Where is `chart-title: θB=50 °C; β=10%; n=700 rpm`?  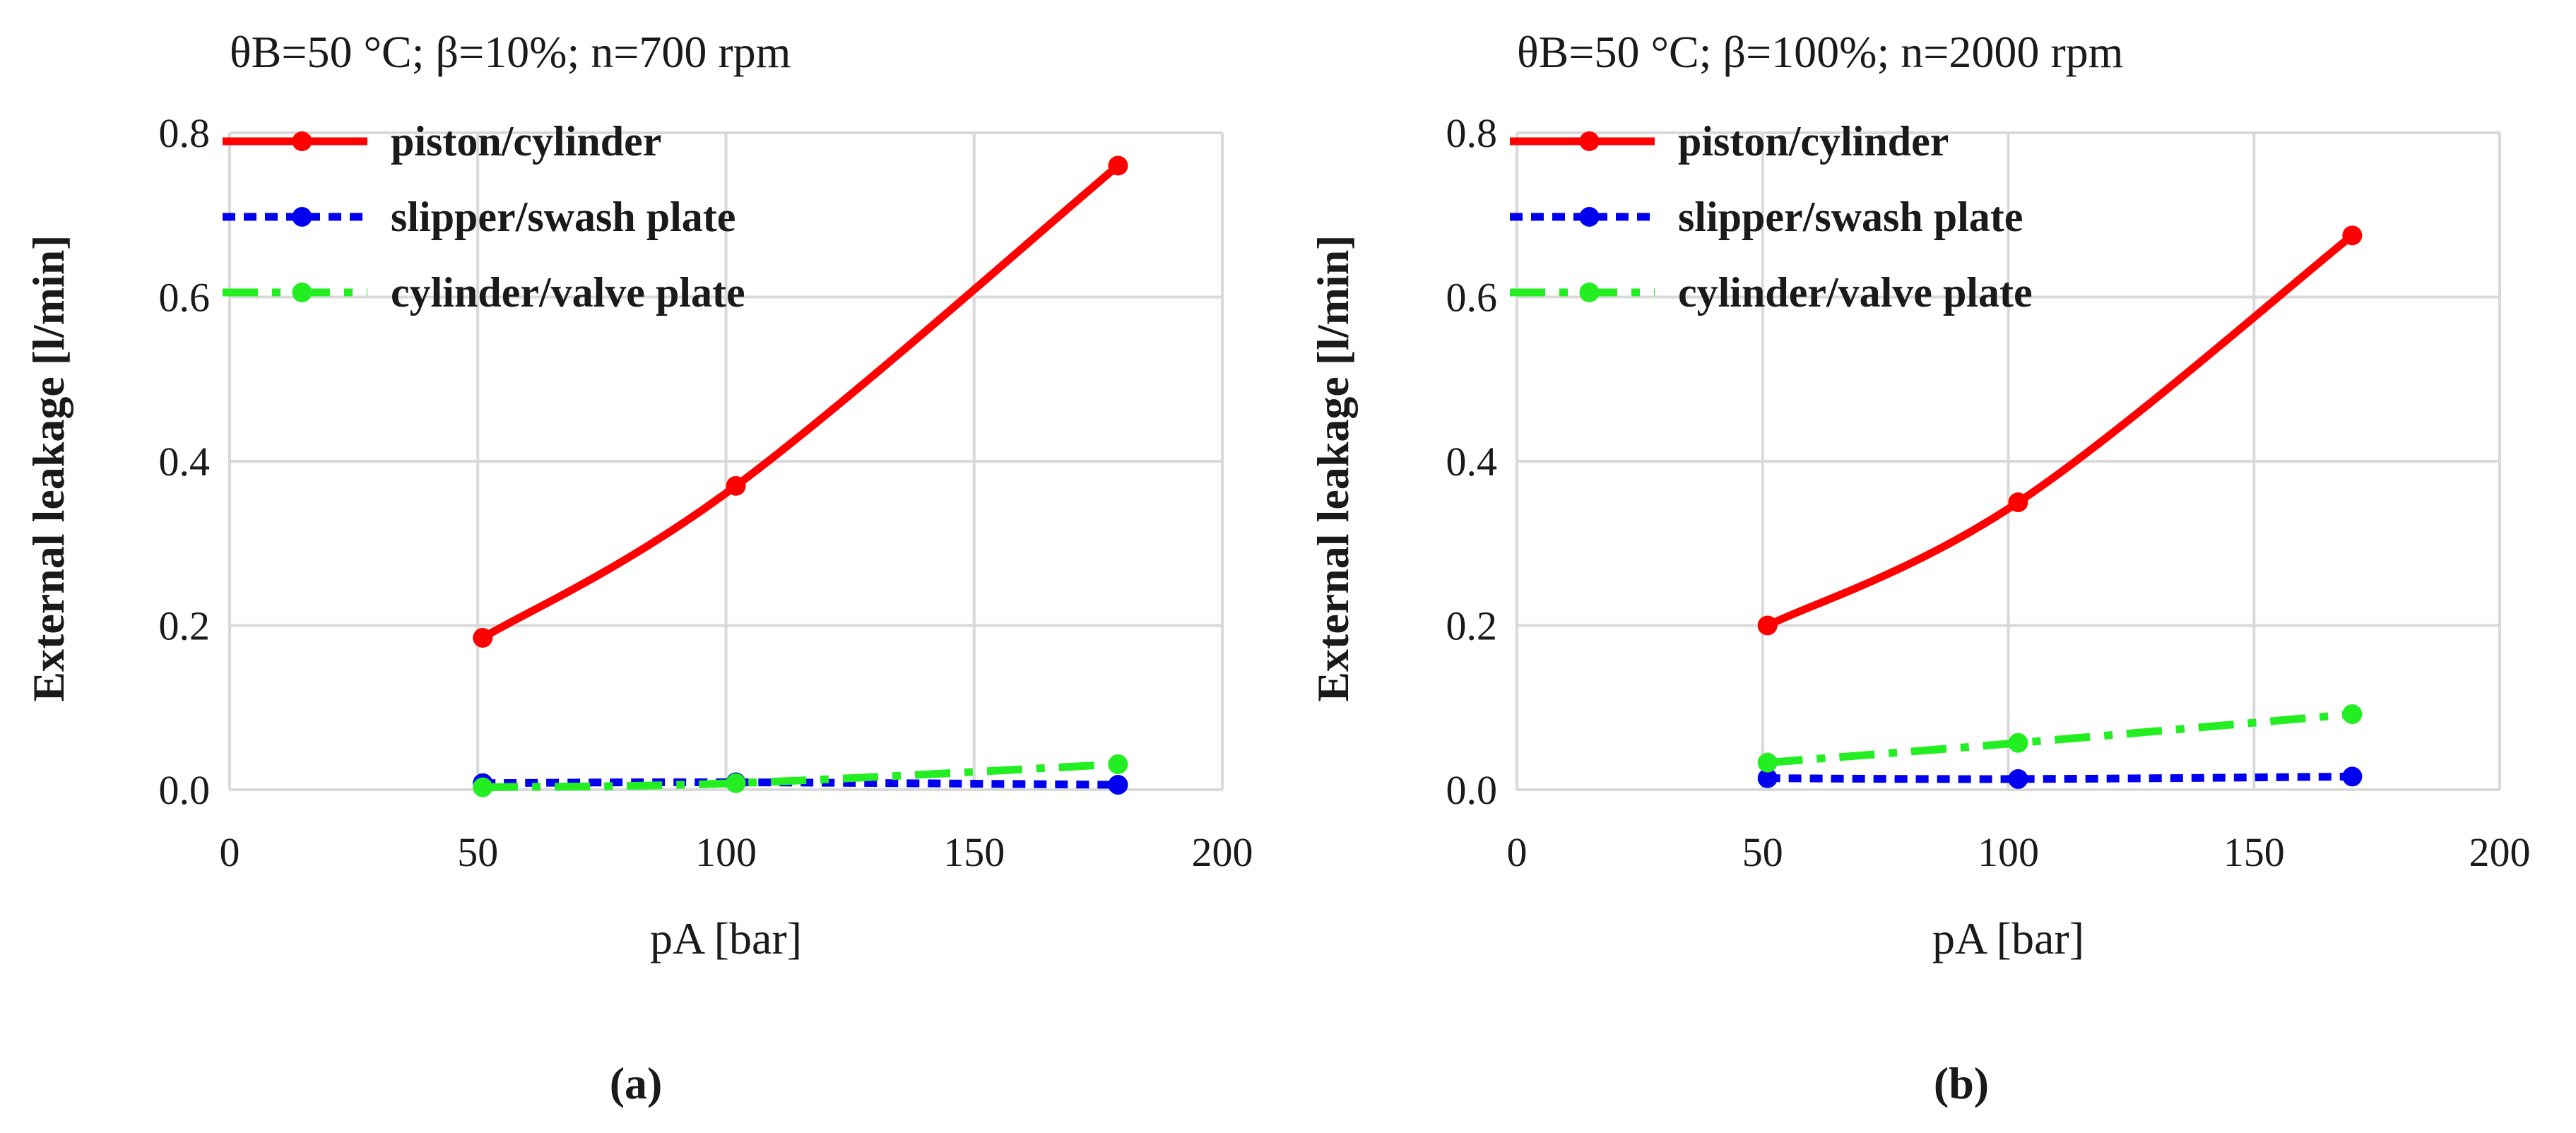 chart-title: θB=50 °C; β=10%; n=700 rpm is located at coordinates (510, 52).